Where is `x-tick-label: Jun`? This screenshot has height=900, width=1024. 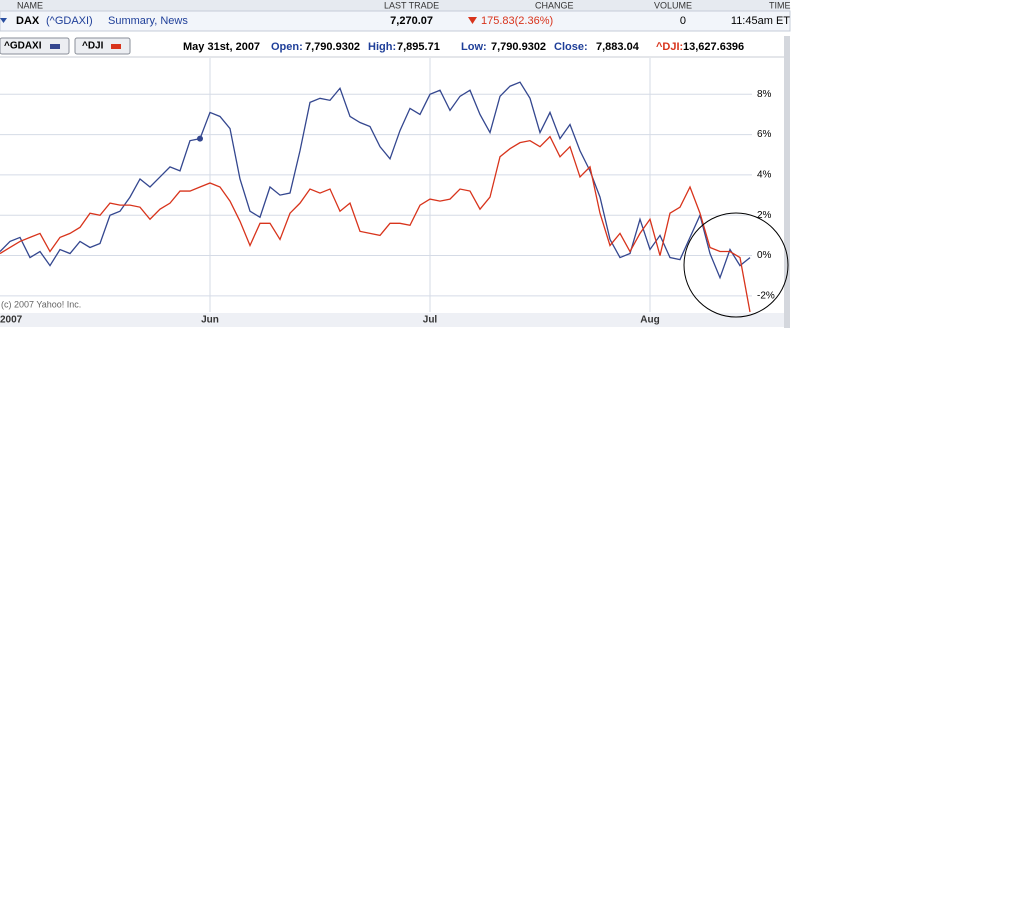 x-tick-label: Jun is located at coordinates (210, 320).